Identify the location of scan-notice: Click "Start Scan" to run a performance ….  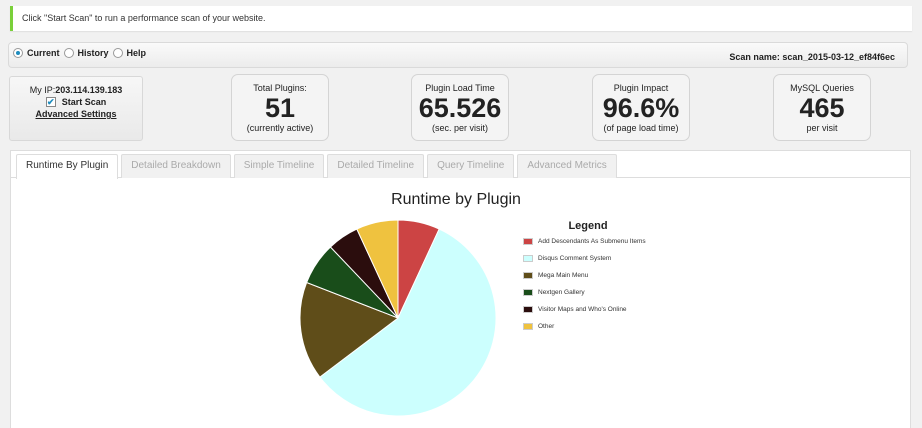
(461, 18).